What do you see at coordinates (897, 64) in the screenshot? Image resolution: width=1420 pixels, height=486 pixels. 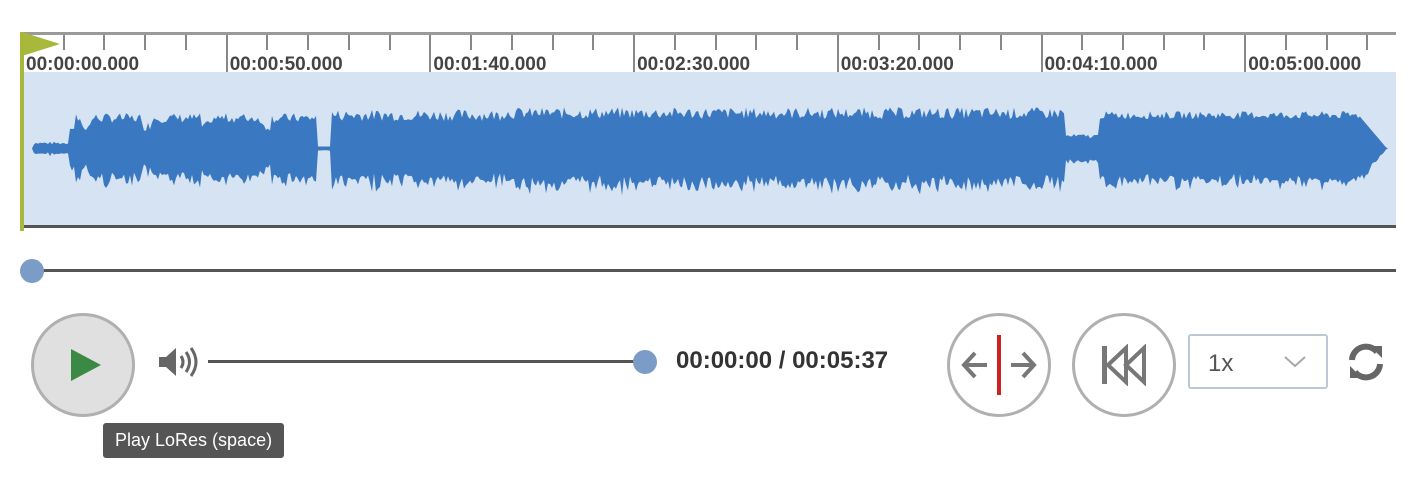 I see `ruler-label: 00:03:20.000` at bounding box center [897, 64].